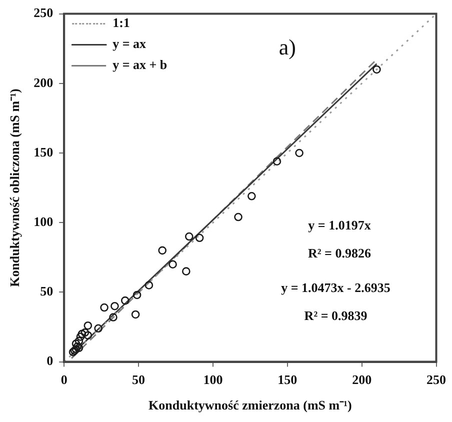 The height and width of the screenshot is (422, 452). Describe the element at coordinates (121, 22) in the screenshot. I see `legend-label: 1:1` at that location.